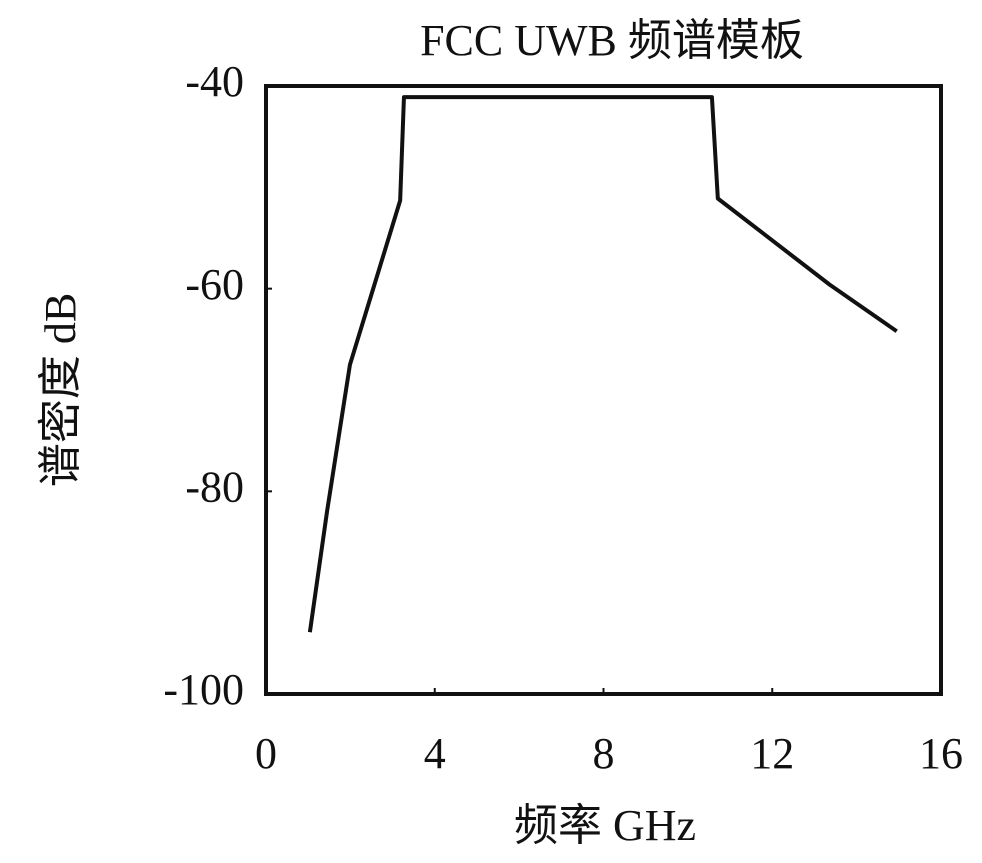  What do you see at coordinates (941, 753) in the screenshot?
I see `x-tick-label: 16` at bounding box center [941, 753].